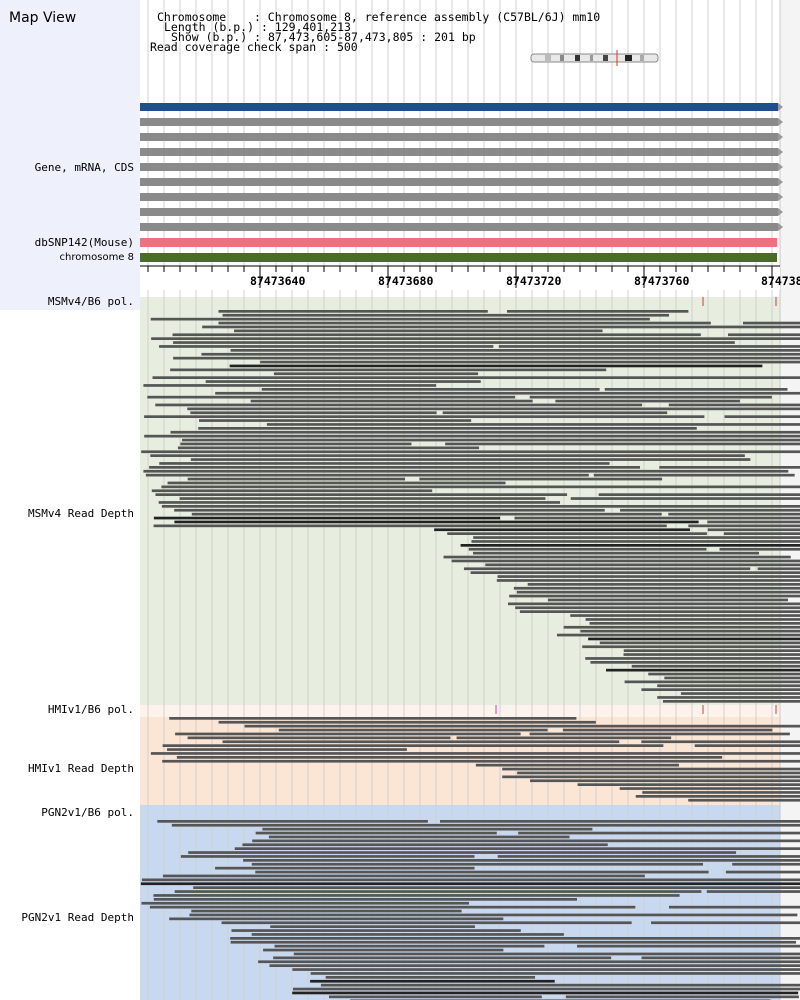  I want to click on length-value: : 129,401,213, so click(305, 27).